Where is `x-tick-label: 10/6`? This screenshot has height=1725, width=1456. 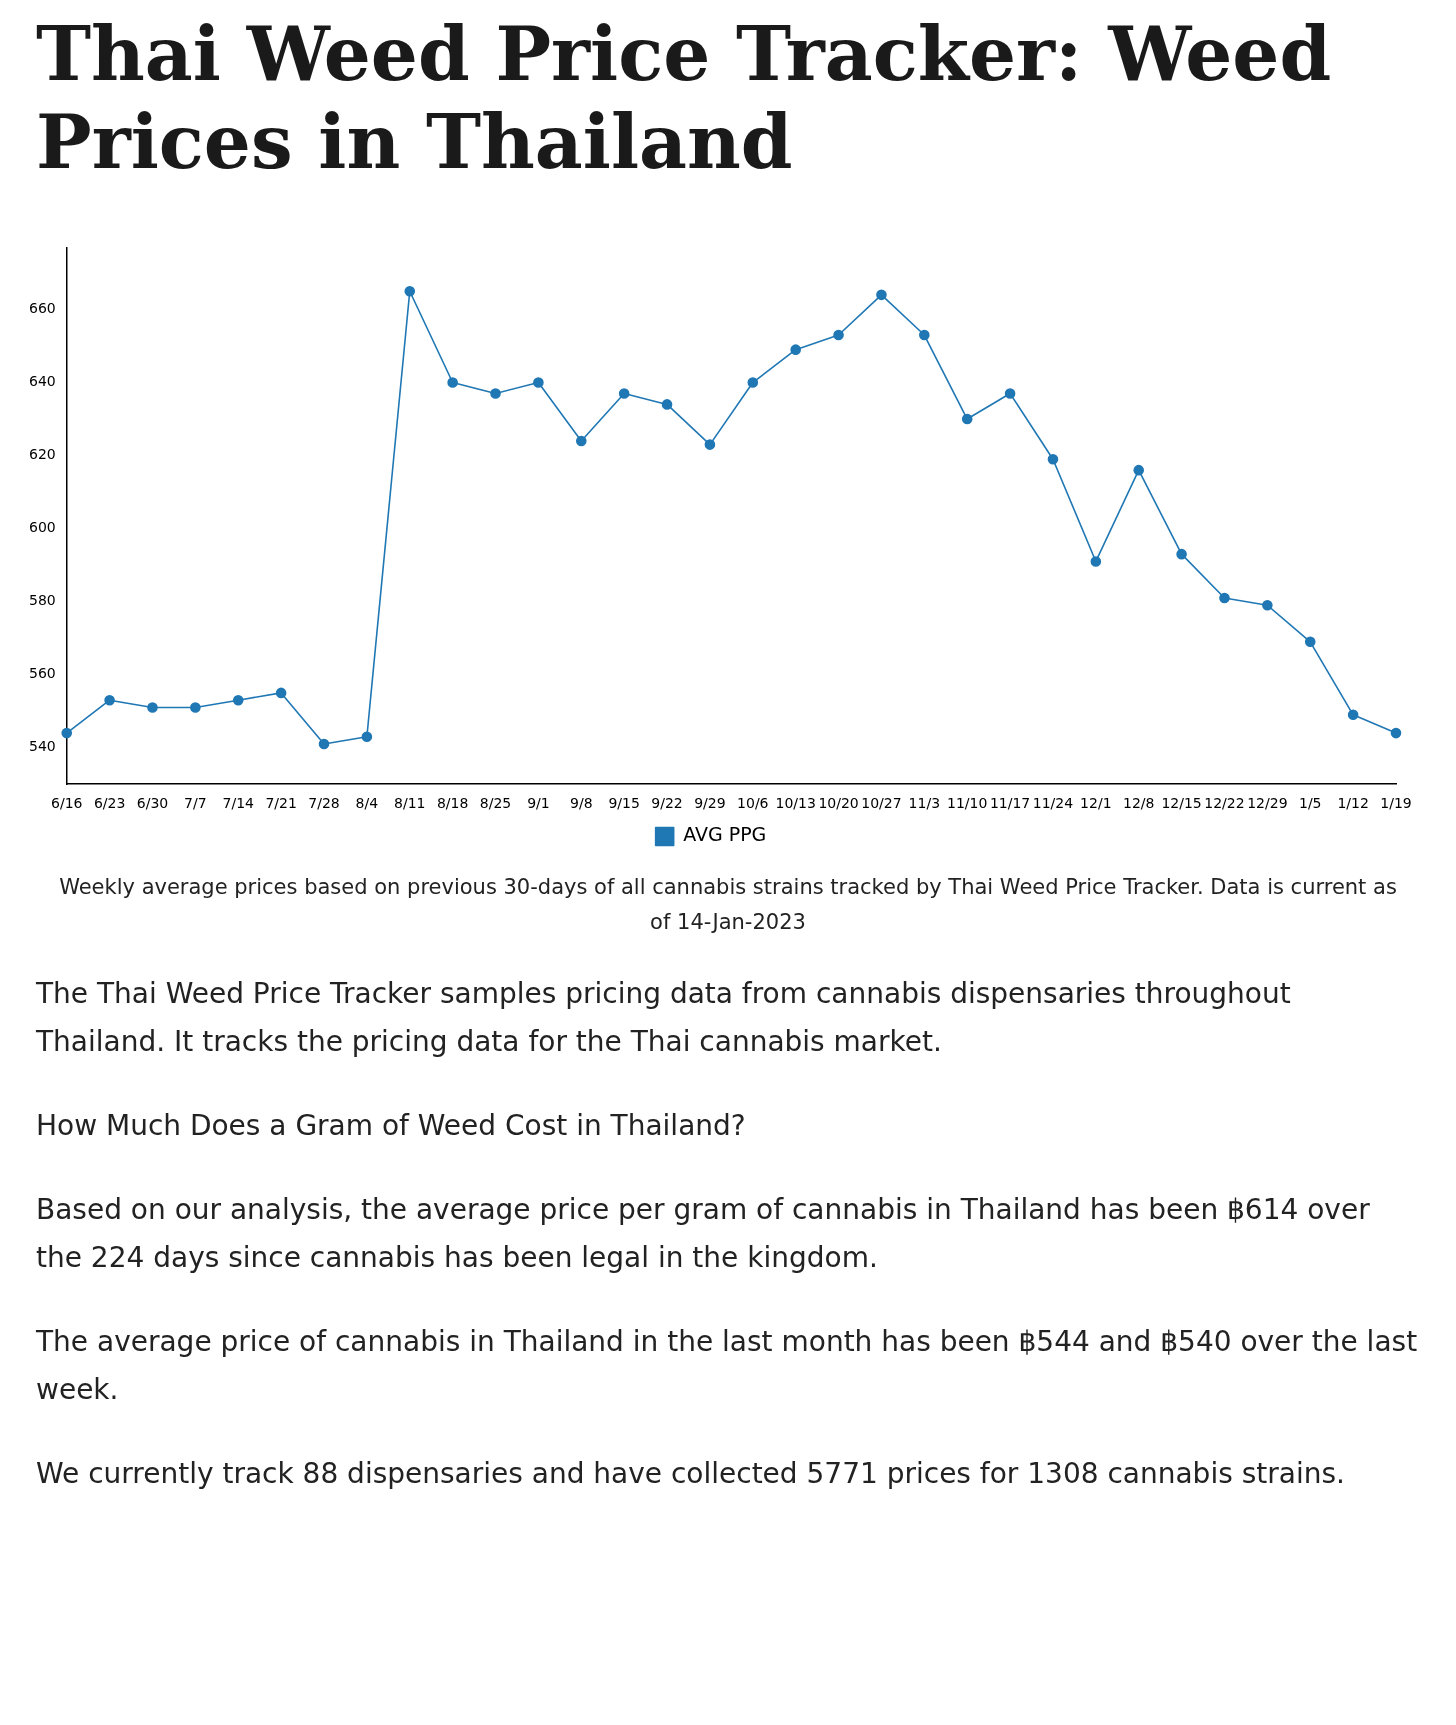
x-tick-label: 10/6 is located at coordinates (753, 803).